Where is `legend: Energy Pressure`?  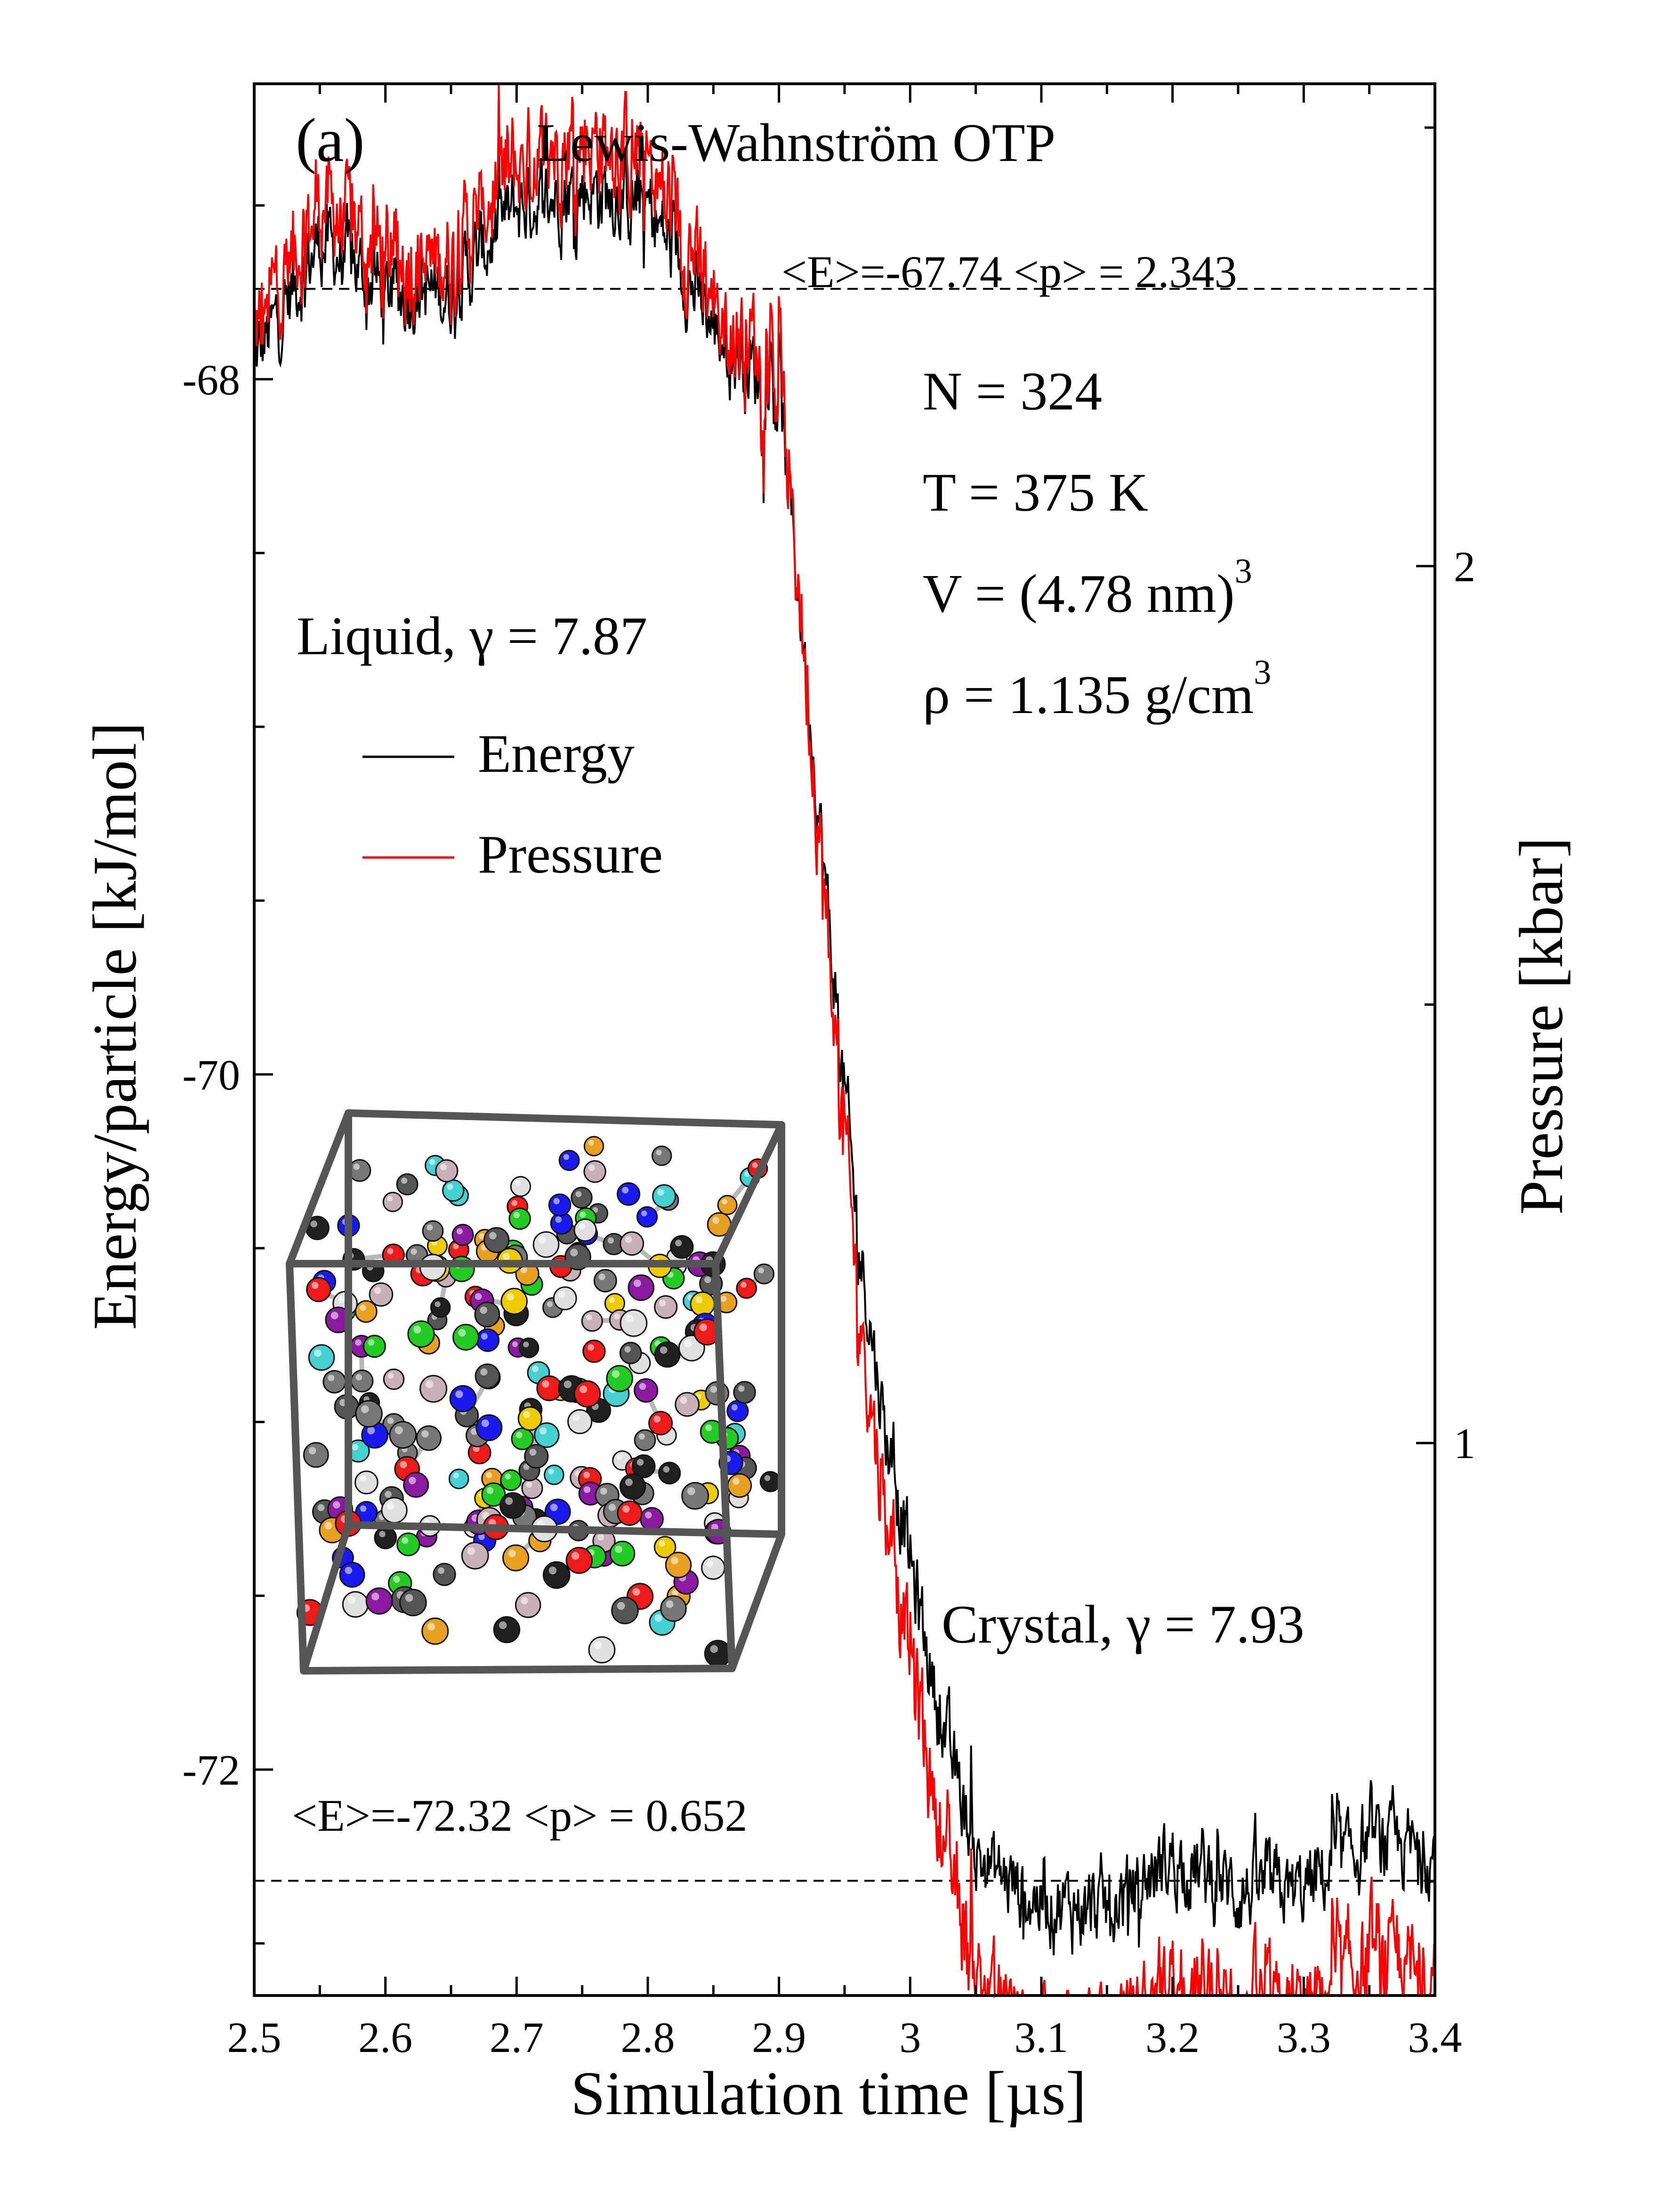 legend: Energy Pressure is located at coordinates (512, 804).